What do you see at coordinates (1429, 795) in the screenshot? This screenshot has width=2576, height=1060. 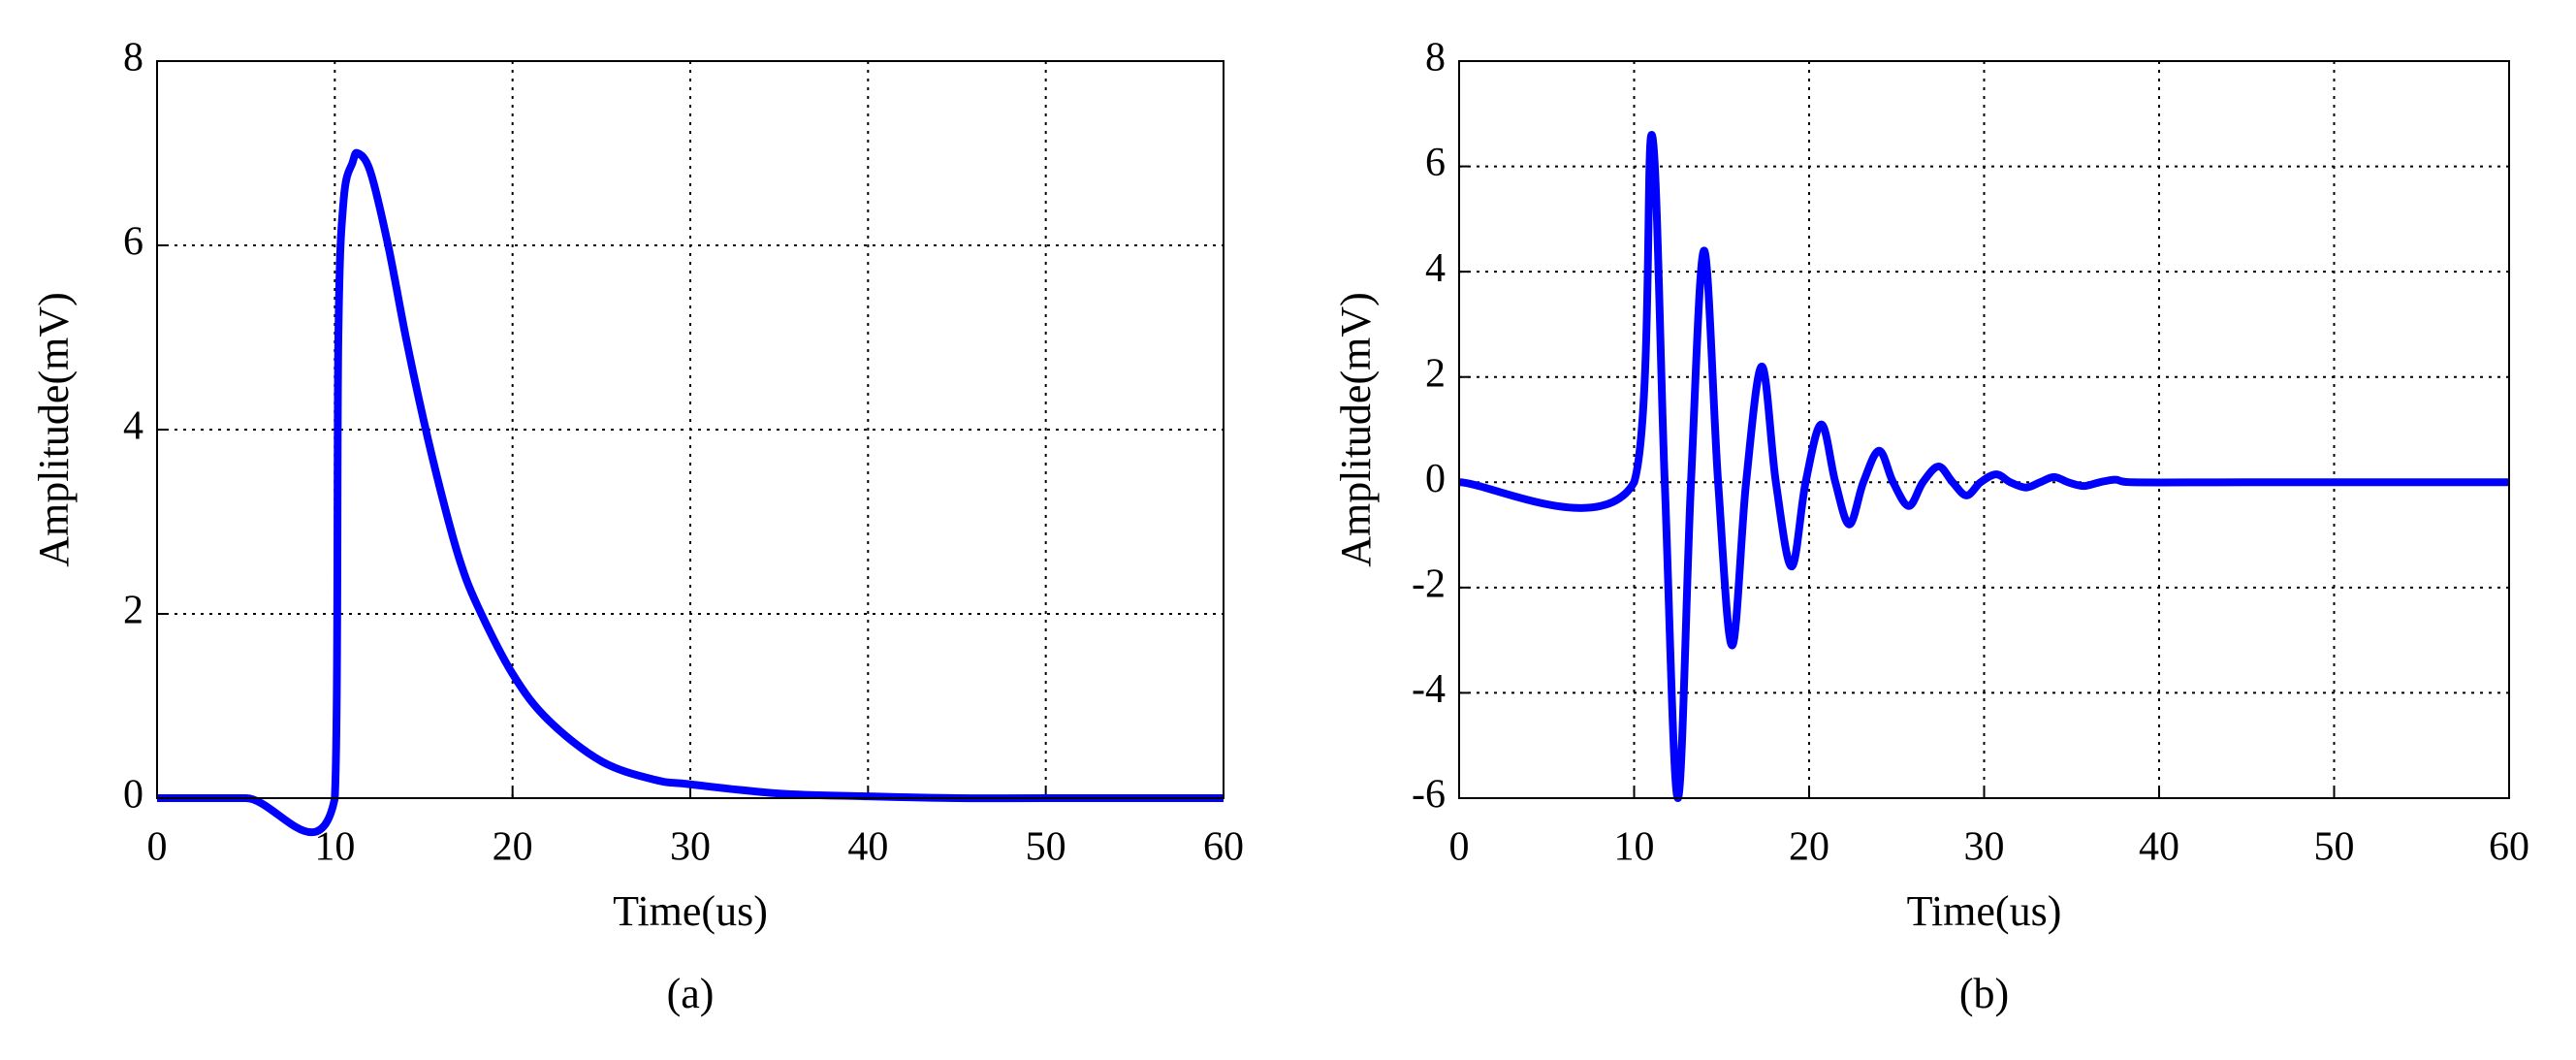 I see `y-tick-label: -6` at bounding box center [1429, 795].